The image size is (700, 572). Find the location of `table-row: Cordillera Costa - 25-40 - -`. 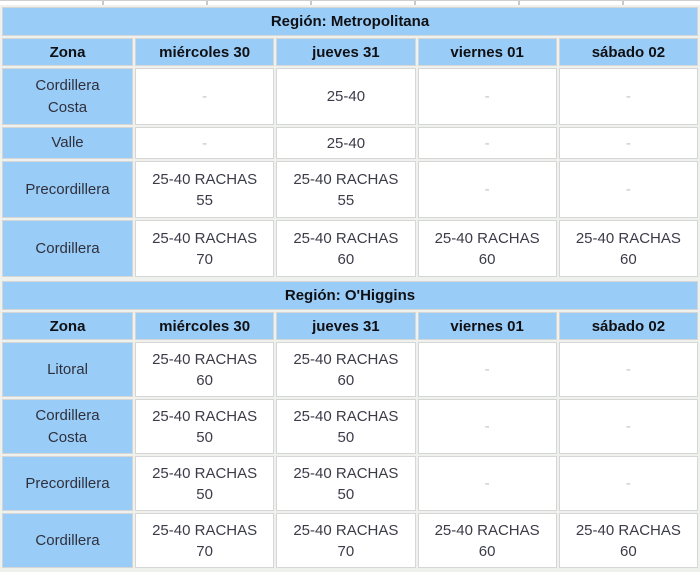

table-row: Cordillera Costa - 25-40 - - is located at coordinates (350, 96).